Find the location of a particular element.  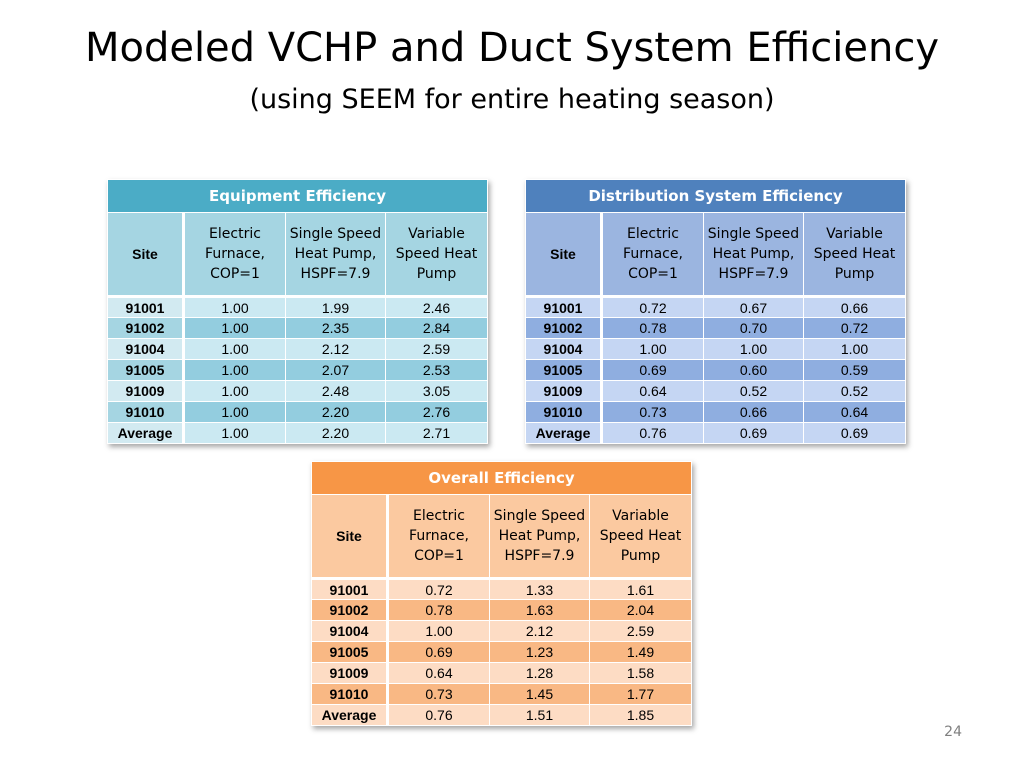

table-row: 91010 0.73 0.66 0.64 is located at coordinates (716, 412).